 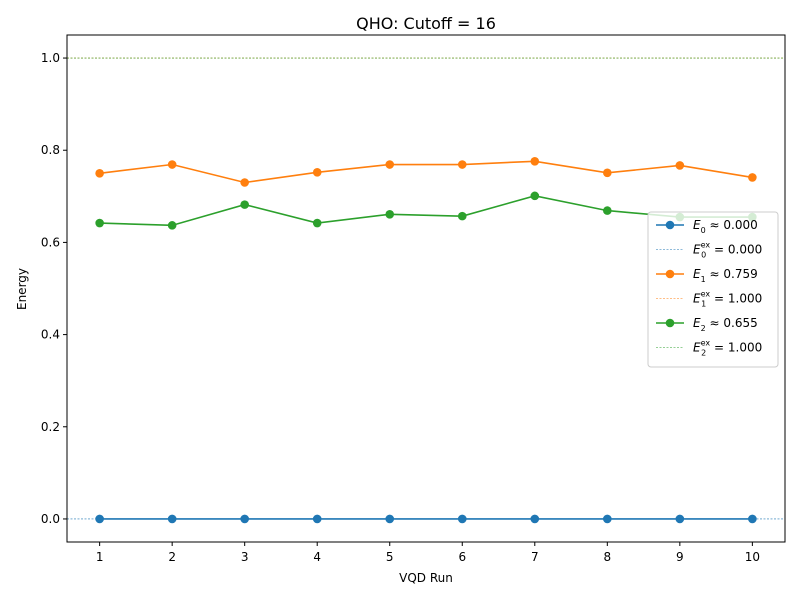 I want to click on y-axis-title: Energy, so click(x=22, y=289).